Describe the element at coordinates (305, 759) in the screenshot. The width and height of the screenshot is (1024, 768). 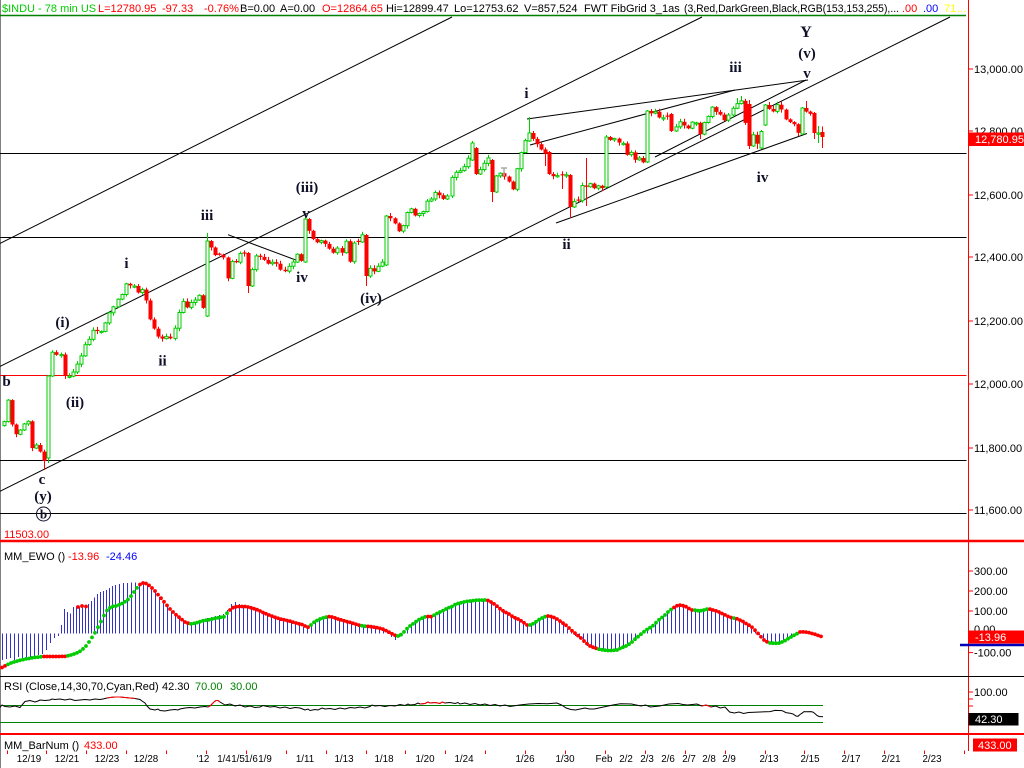
I see `svg-text: 1/11` at that location.